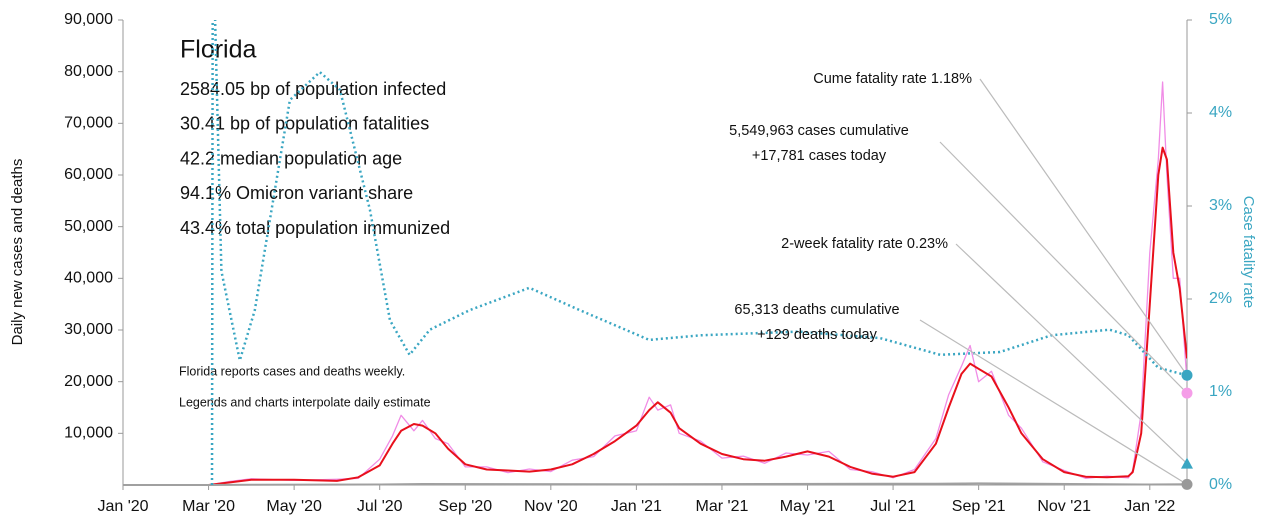  What do you see at coordinates (1149, 506) in the screenshot?
I see `x-tick-label: Jan '22` at bounding box center [1149, 506].